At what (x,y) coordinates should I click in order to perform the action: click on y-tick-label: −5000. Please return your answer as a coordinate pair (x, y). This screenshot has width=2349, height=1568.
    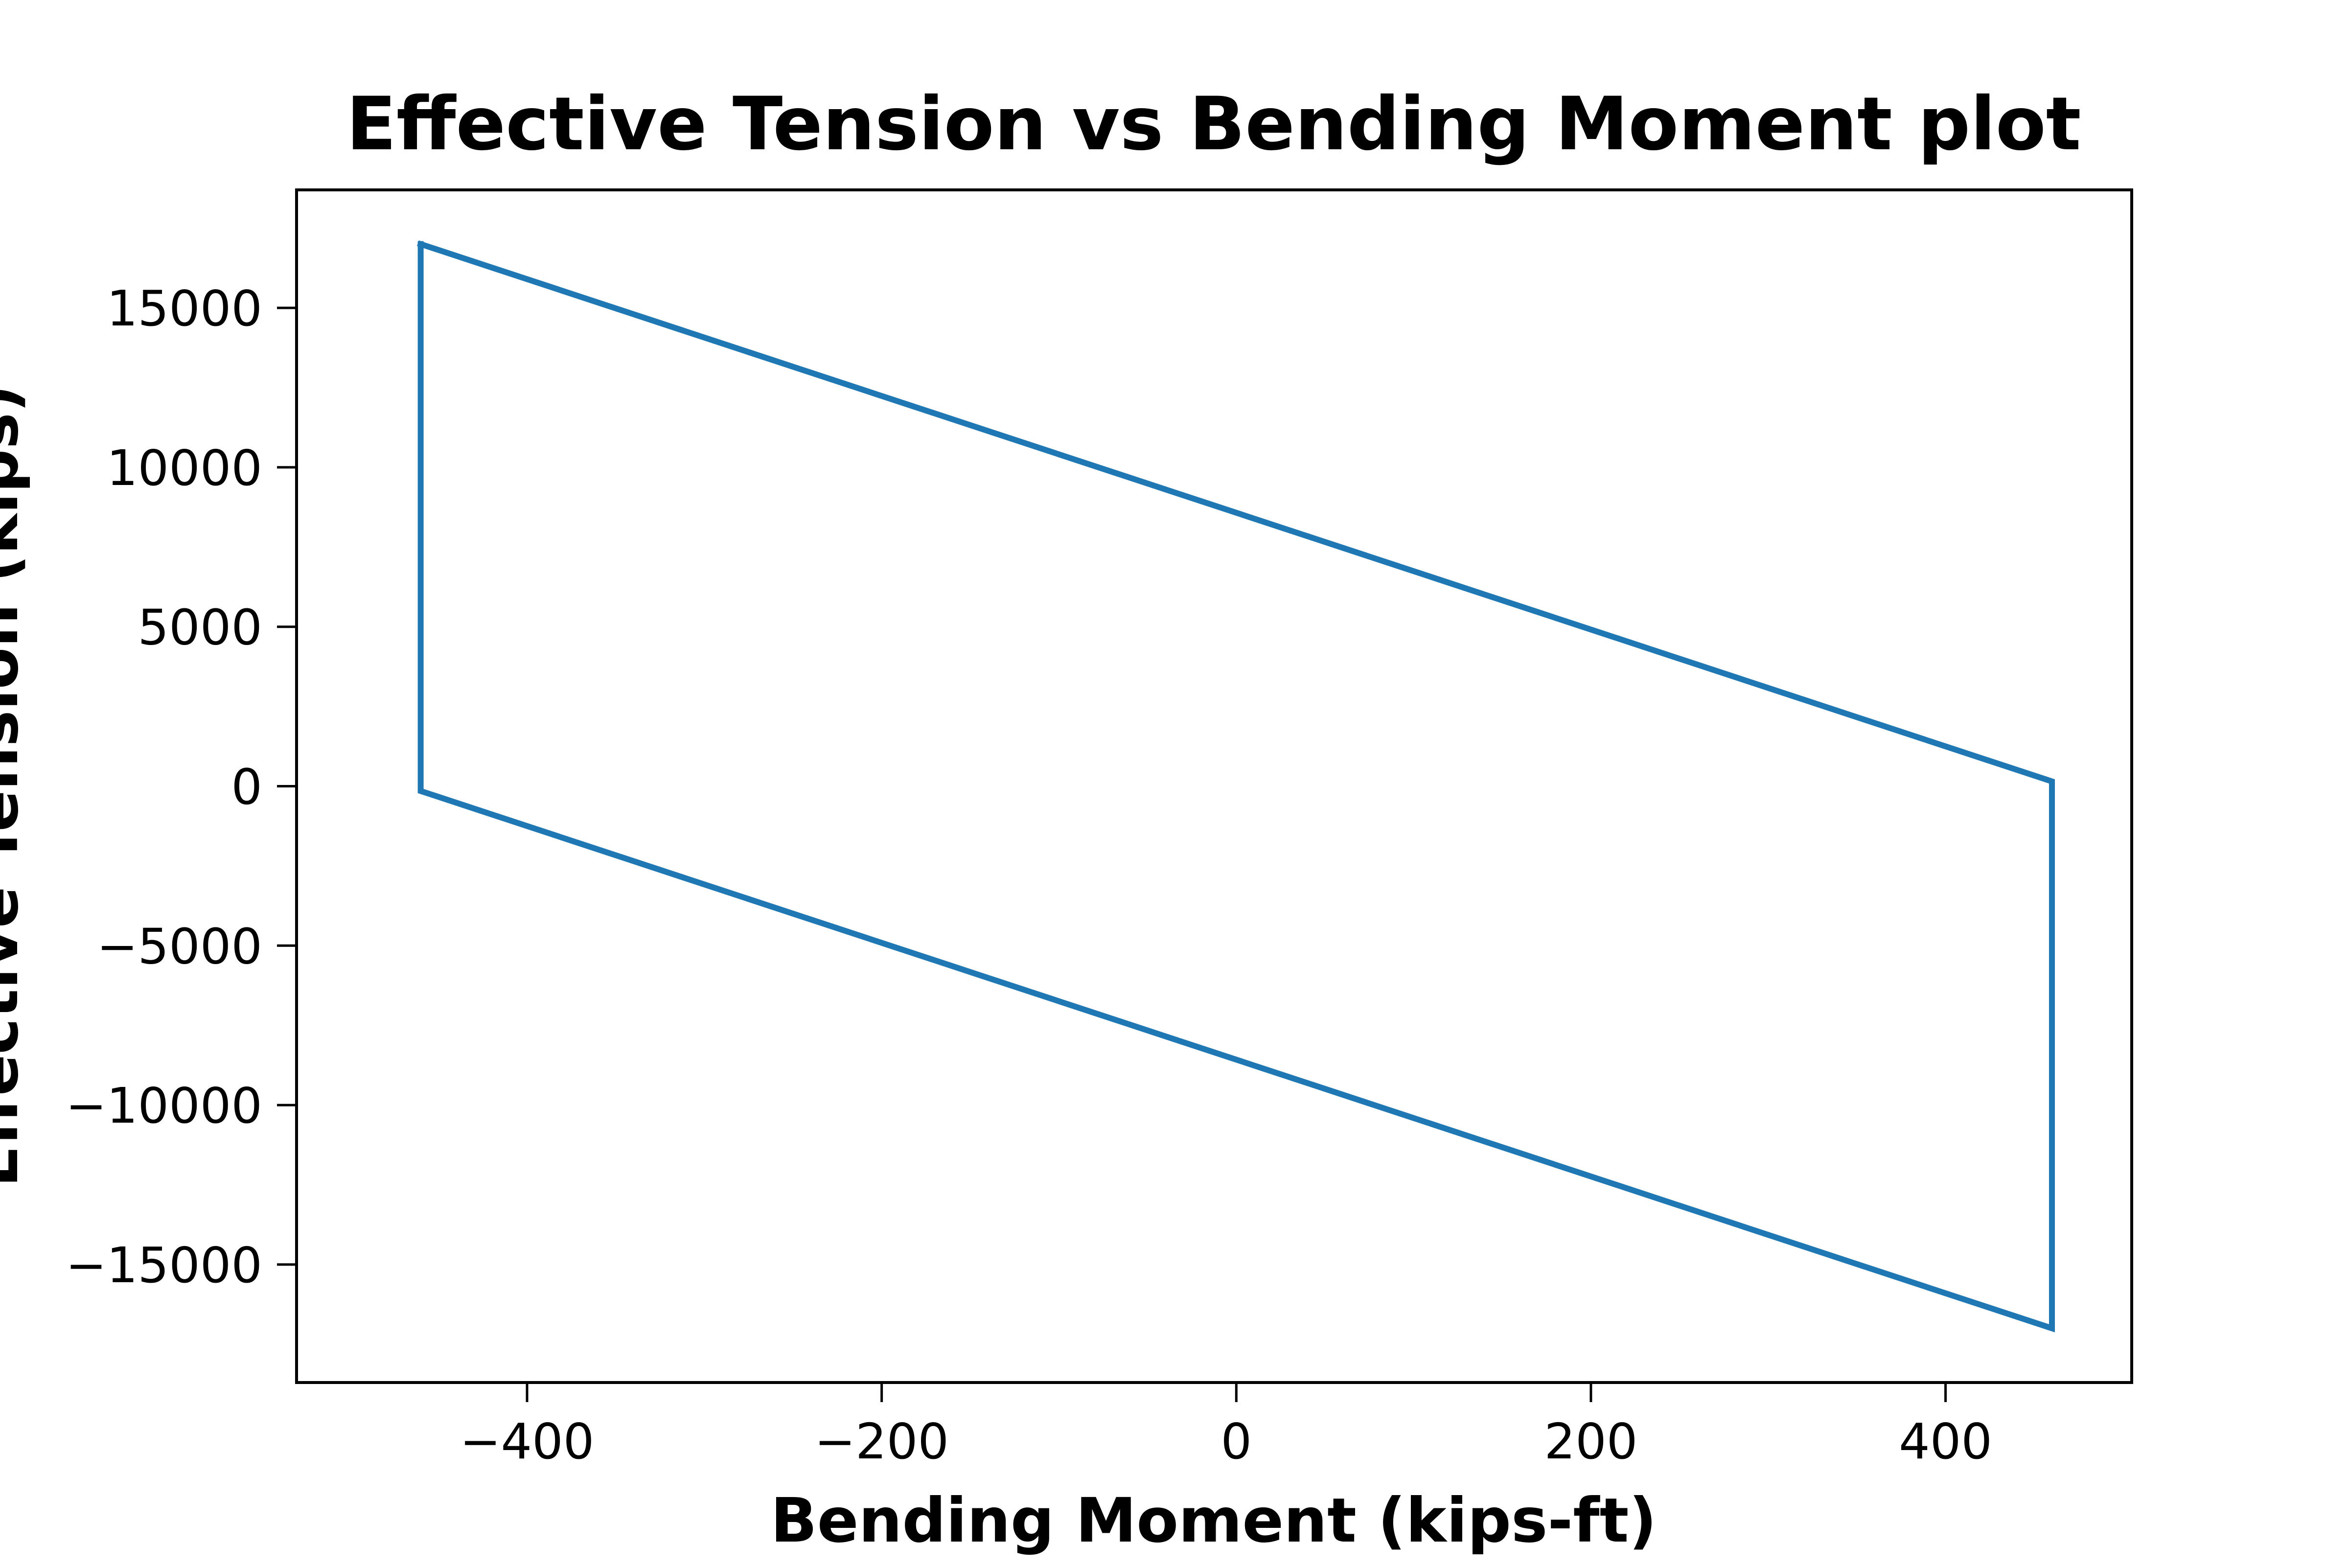
    Looking at the image, I should click on (179, 946).